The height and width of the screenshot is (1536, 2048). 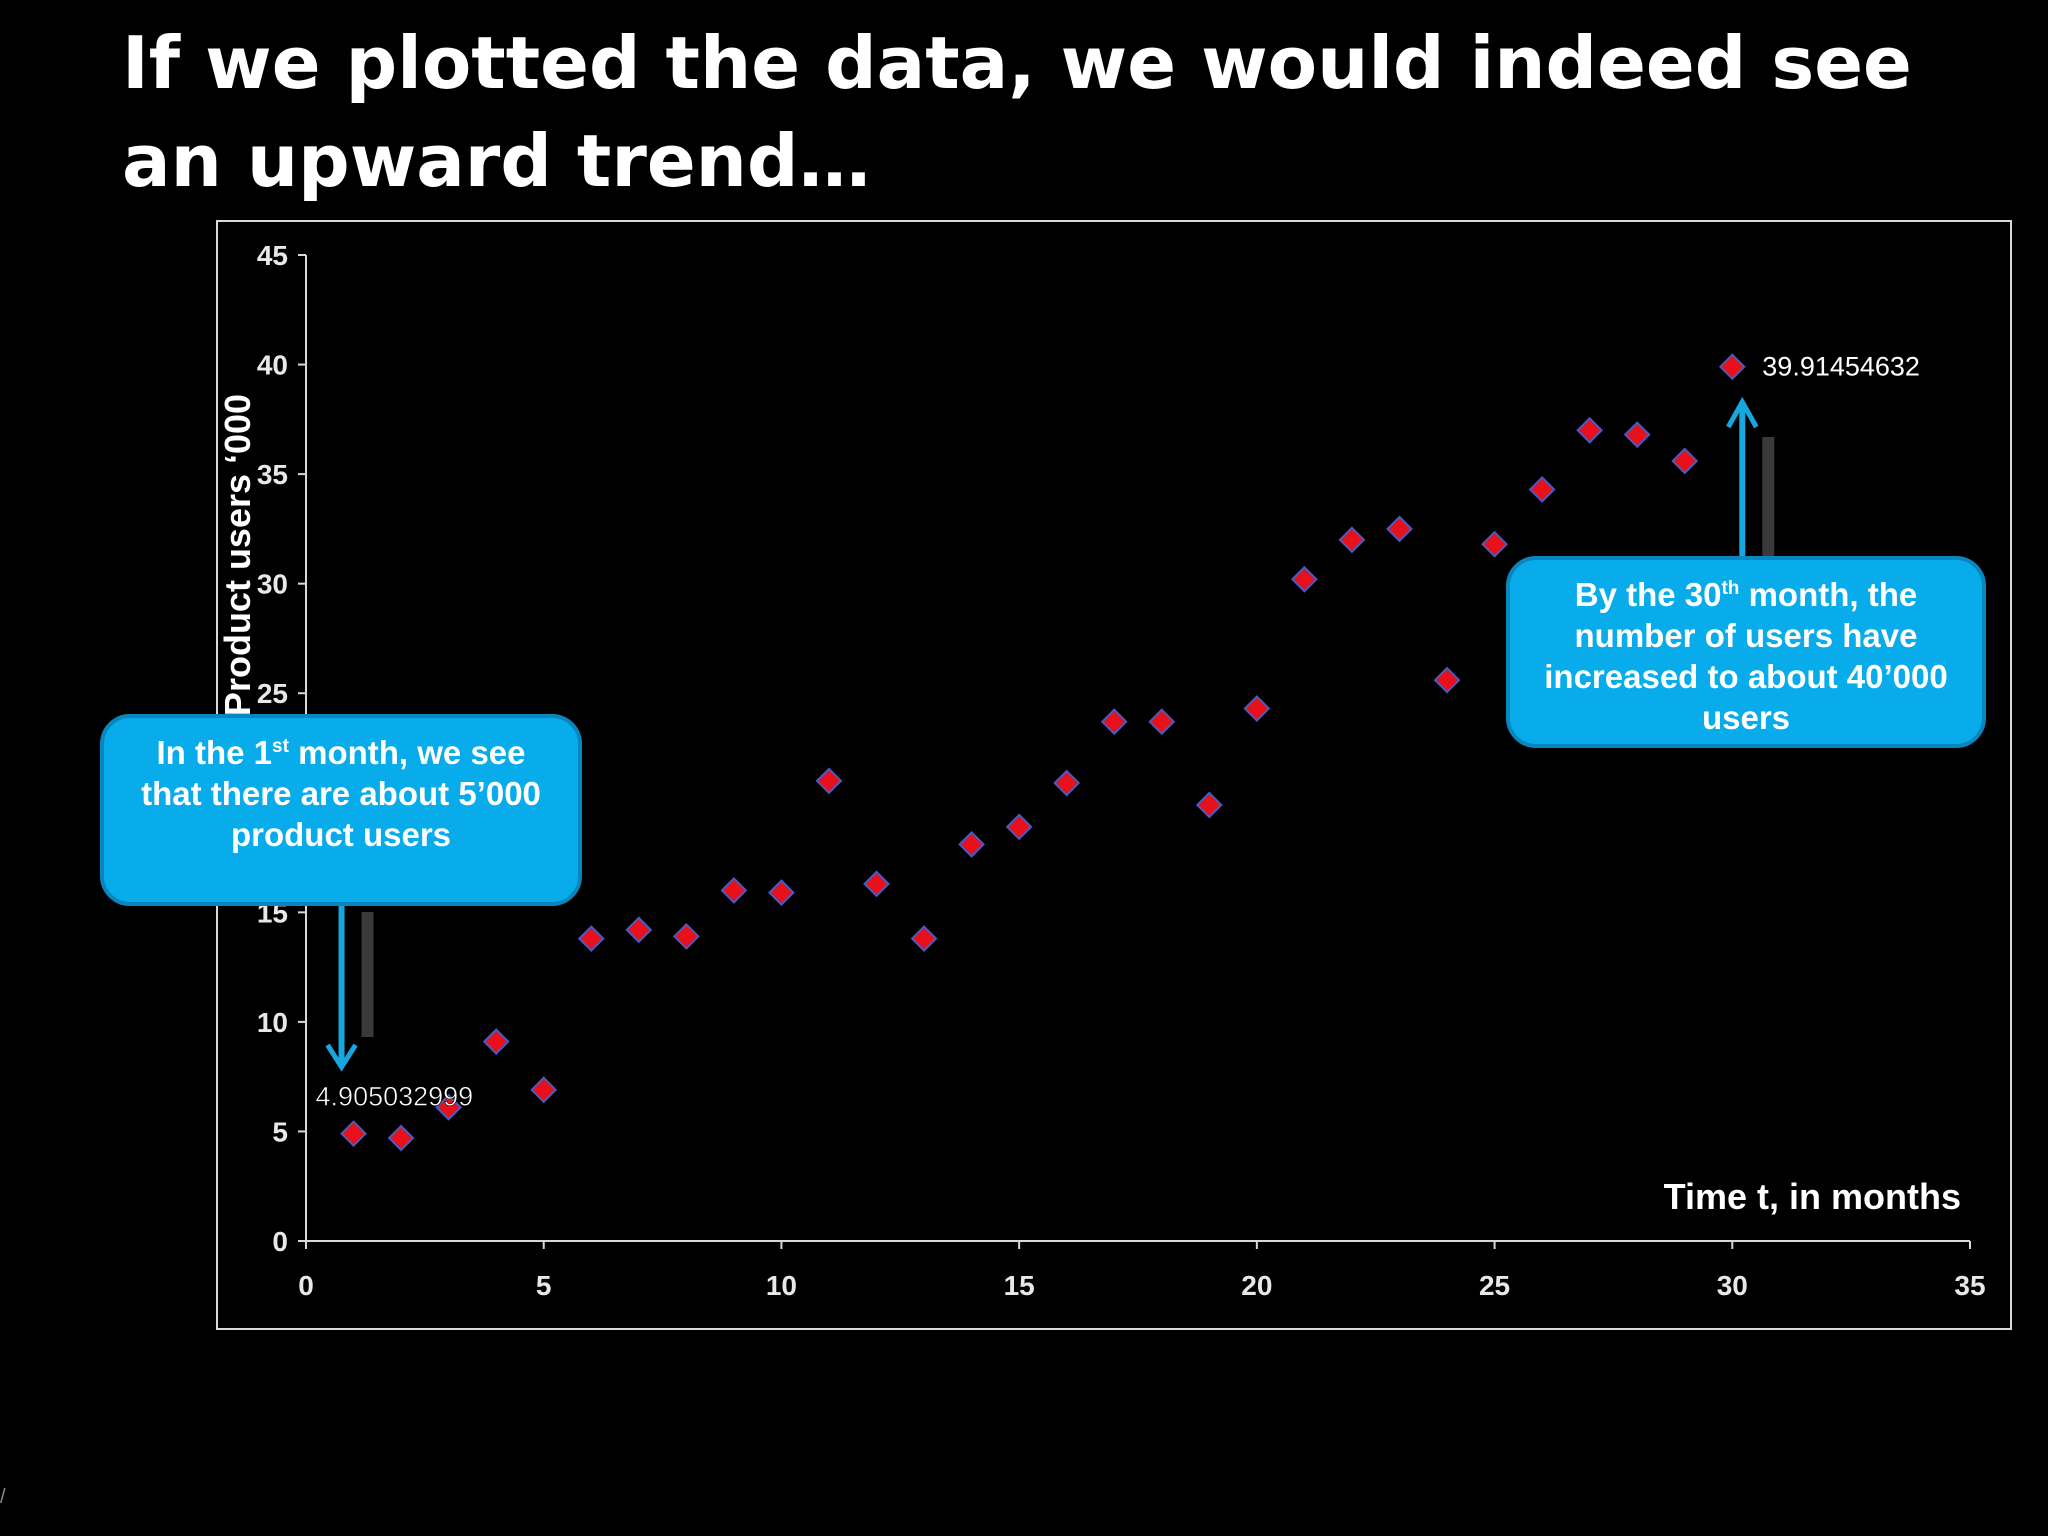 I want to click on x-tick-label: 35, so click(x=1969, y=1285).